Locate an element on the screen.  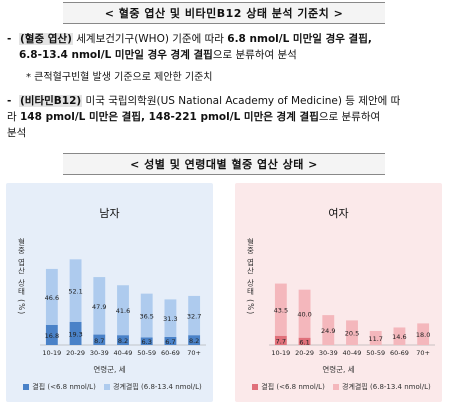
data-label-borderline: 47.9 is located at coordinates (99, 307).